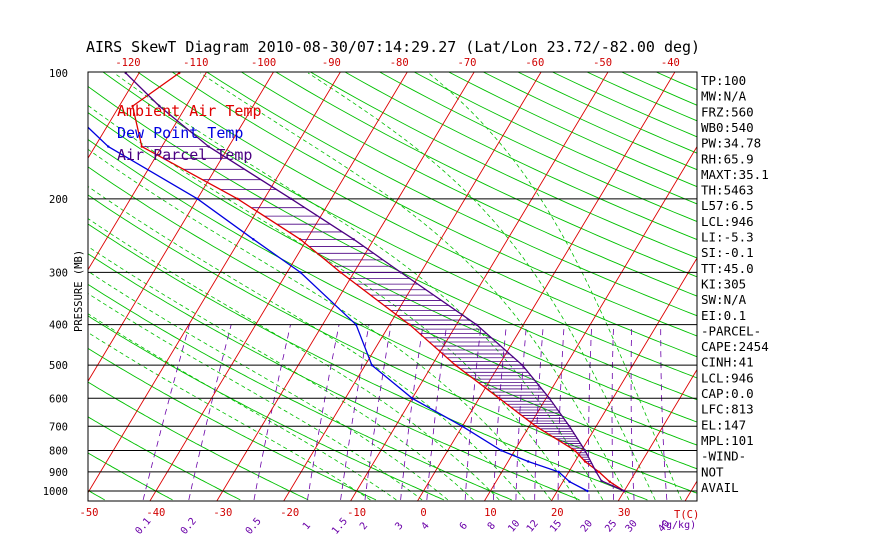 This screenshot has height=560, width=870. I want to click on top-temperature-tick-label: -120, so click(127, 63).